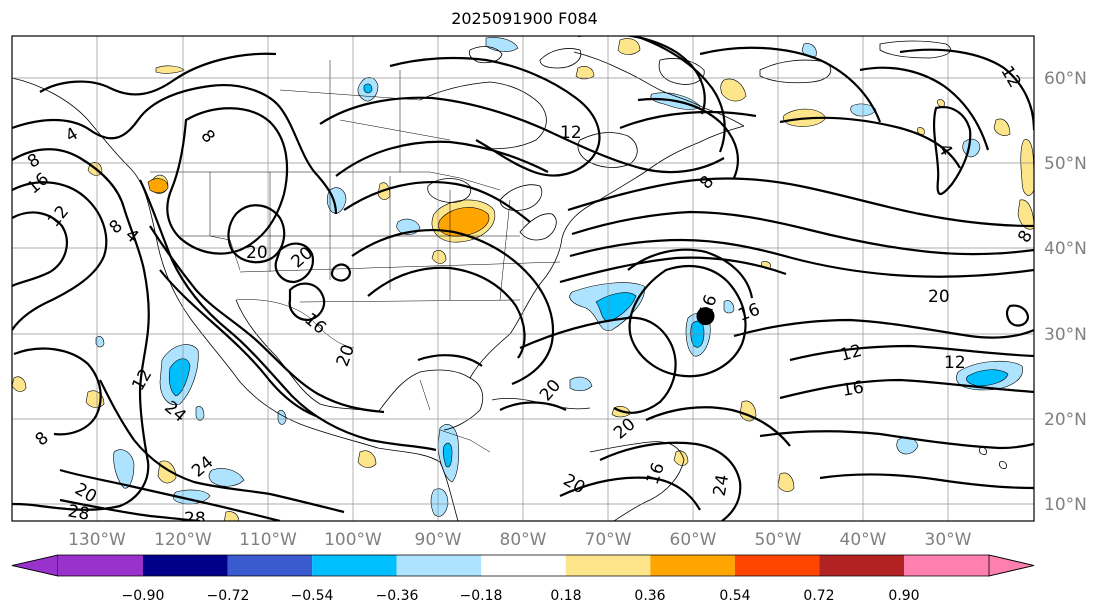 This screenshot has height=615, width=1105. Describe the element at coordinates (1065, 79) in the screenshot. I see `lat-label: 60°N` at that location.